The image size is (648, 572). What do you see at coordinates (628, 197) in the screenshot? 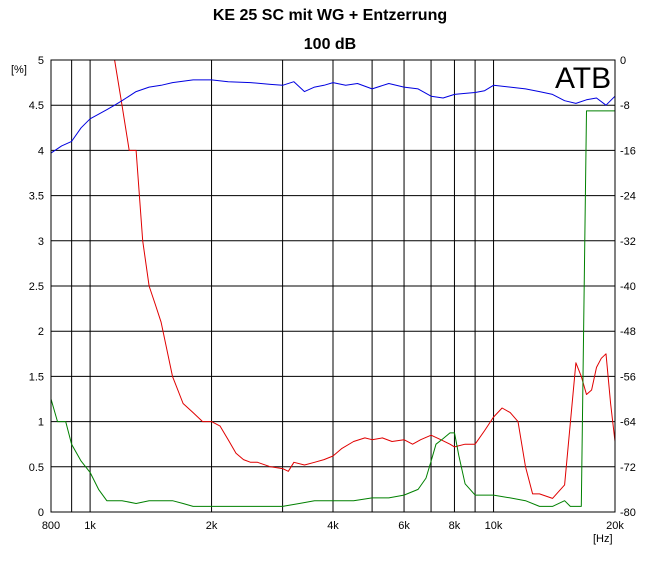
I see `y-right-tick-label: -24` at bounding box center [628, 197].